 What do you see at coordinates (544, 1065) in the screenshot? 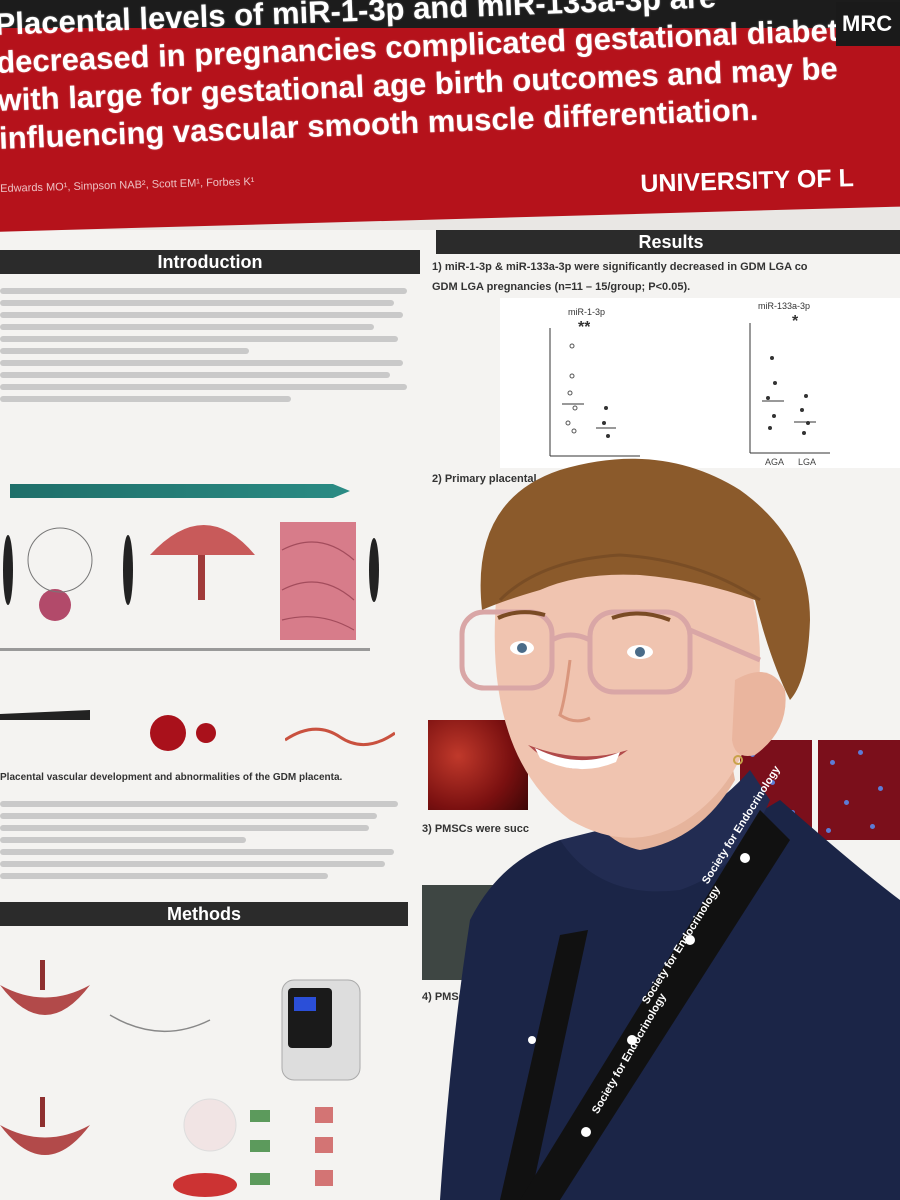
I see `lanyard-left` at bounding box center [544, 1065].